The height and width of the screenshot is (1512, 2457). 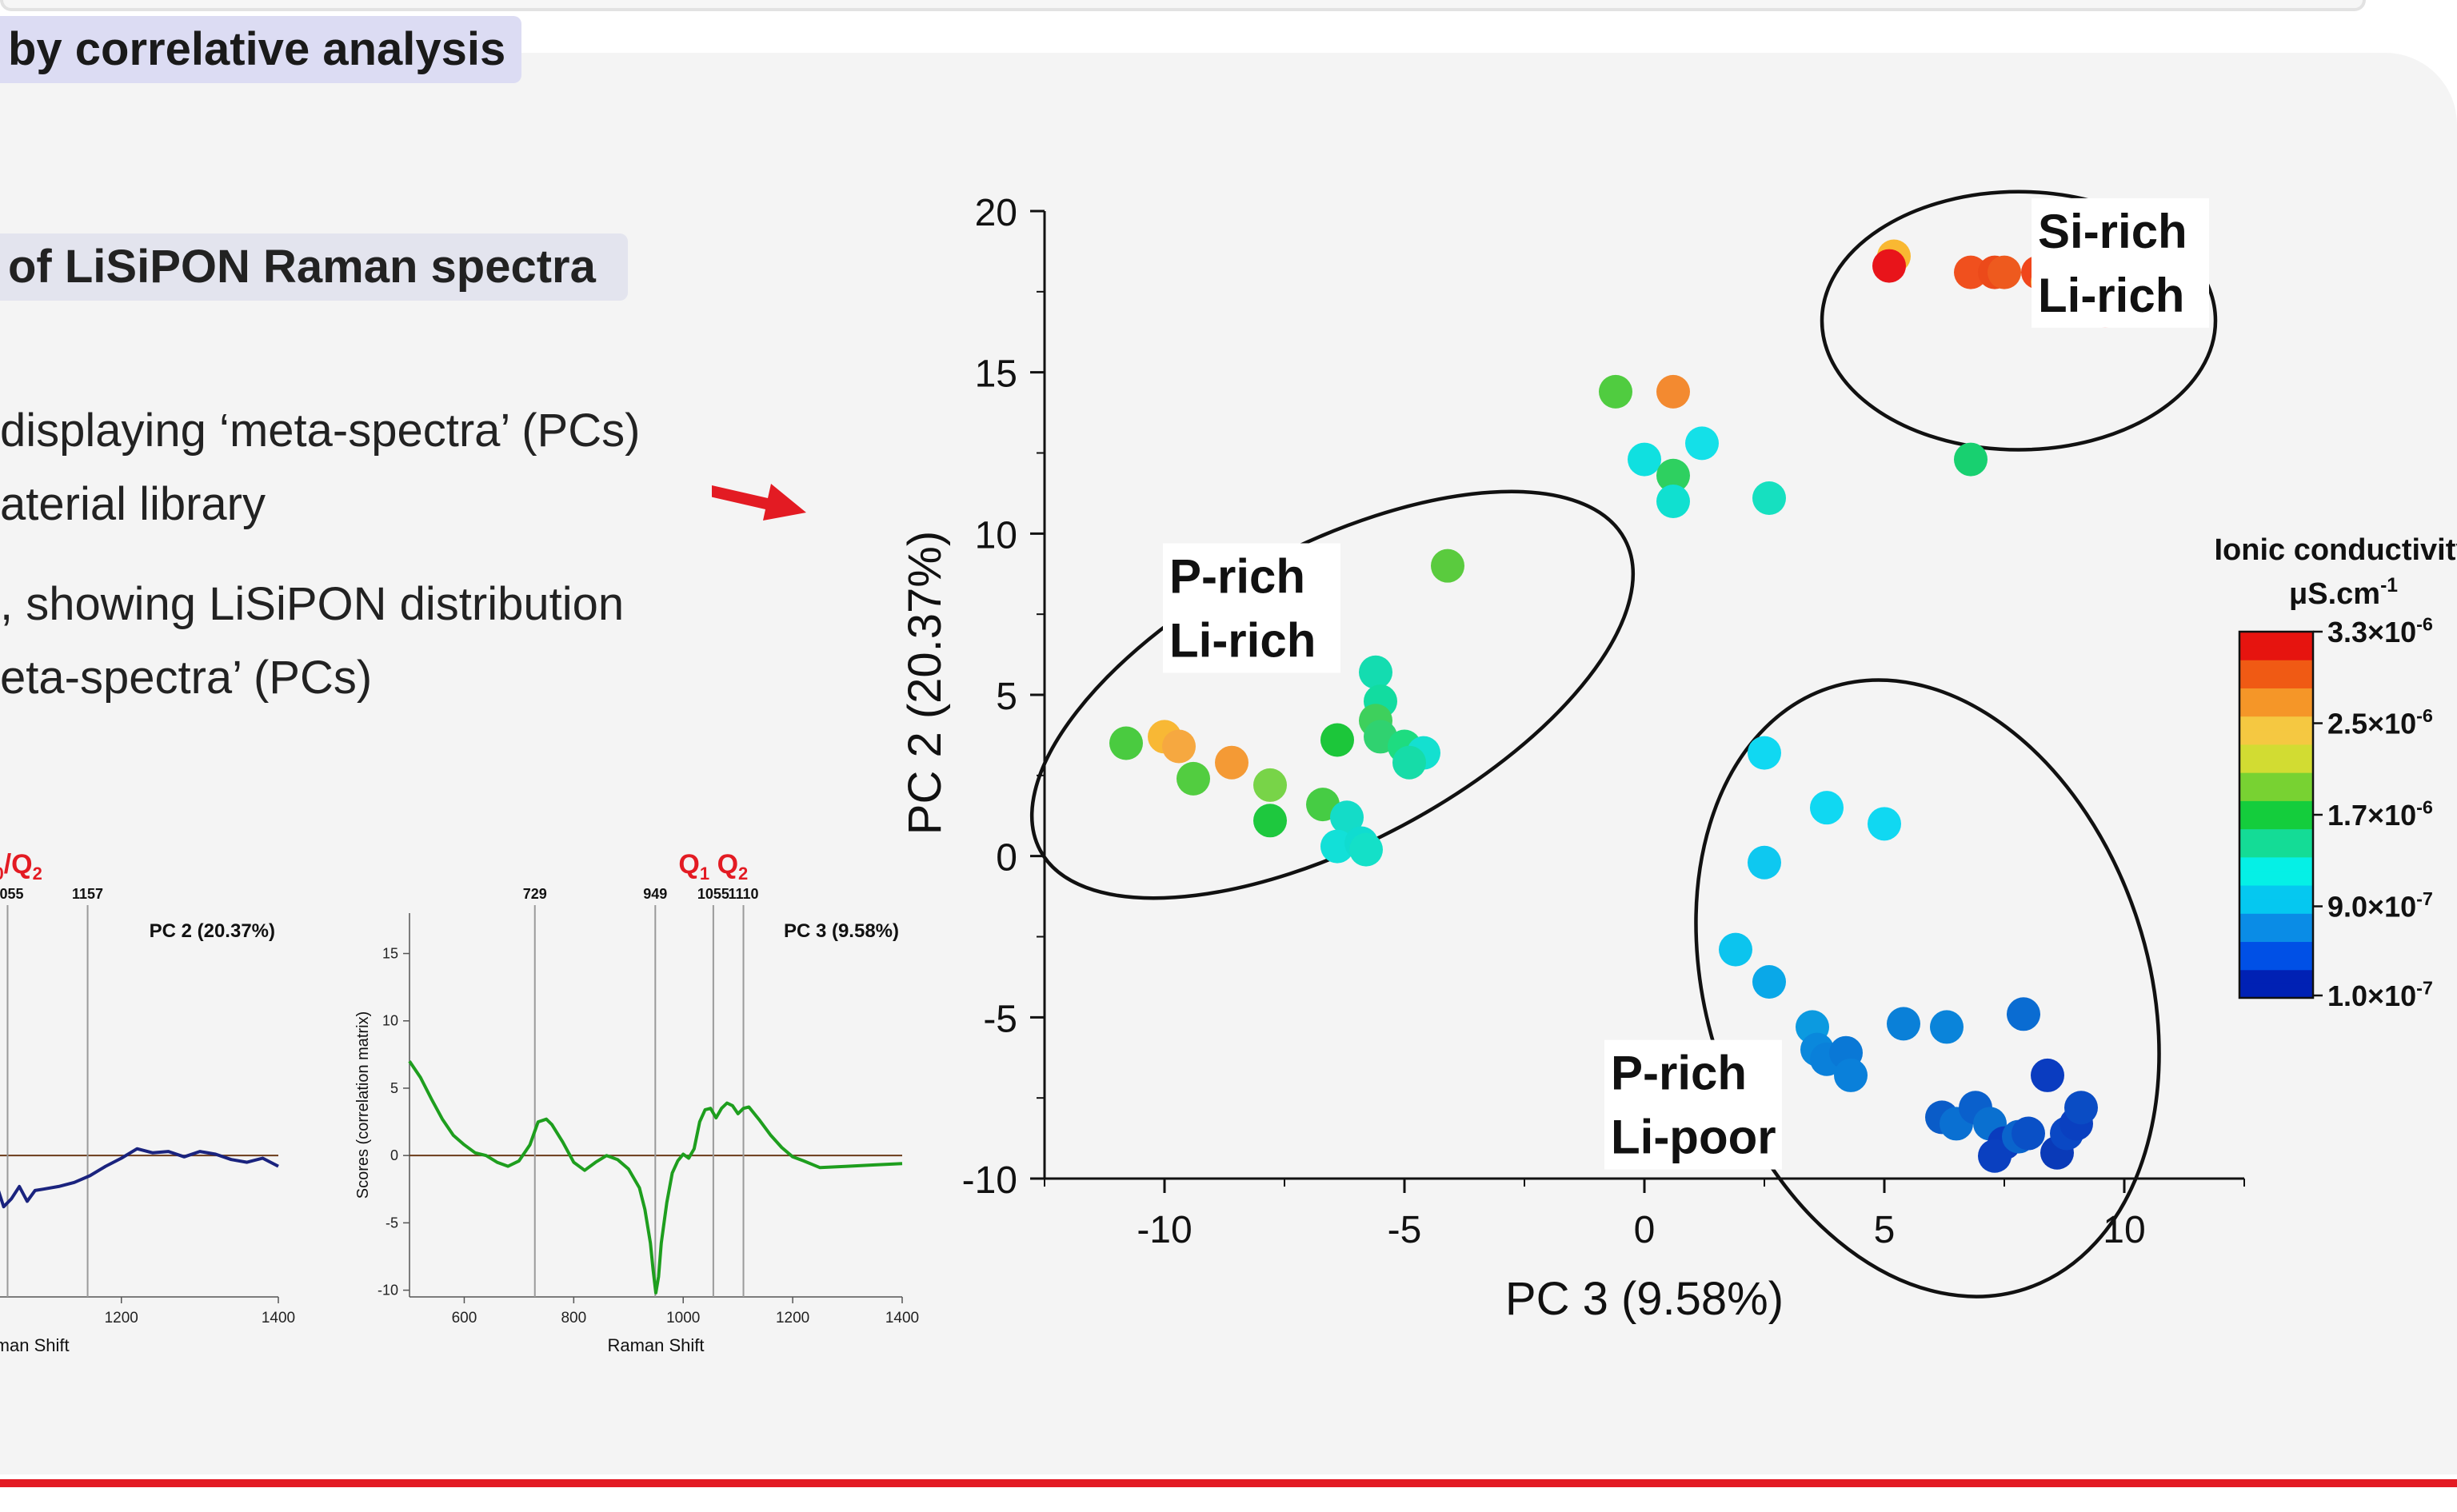 What do you see at coordinates (213, 931) in the screenshot?
I see `spectrum-title: PC 2 (20.37%)` at bounding box center [213, 931].